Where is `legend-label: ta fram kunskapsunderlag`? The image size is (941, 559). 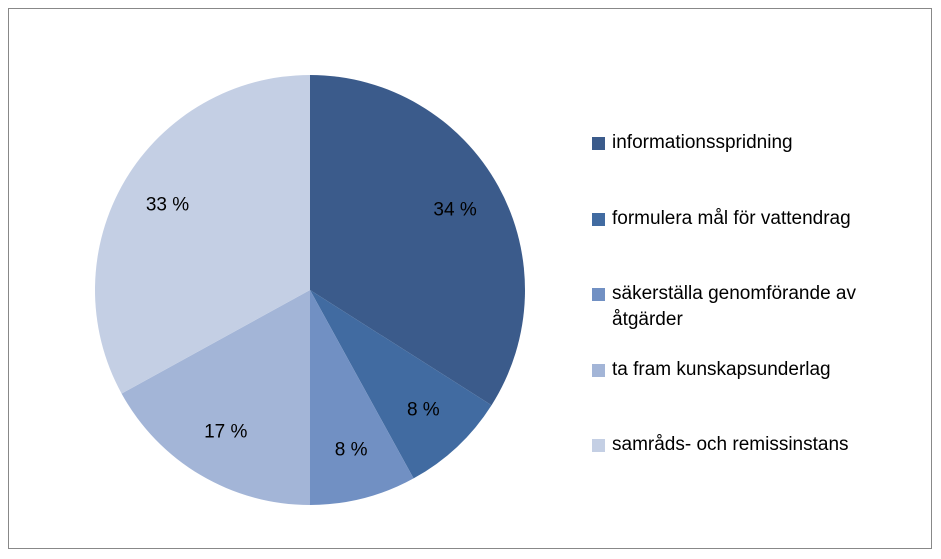 legend-label: ta fram kunskapsunderlag is located at coordinates (721, 369).